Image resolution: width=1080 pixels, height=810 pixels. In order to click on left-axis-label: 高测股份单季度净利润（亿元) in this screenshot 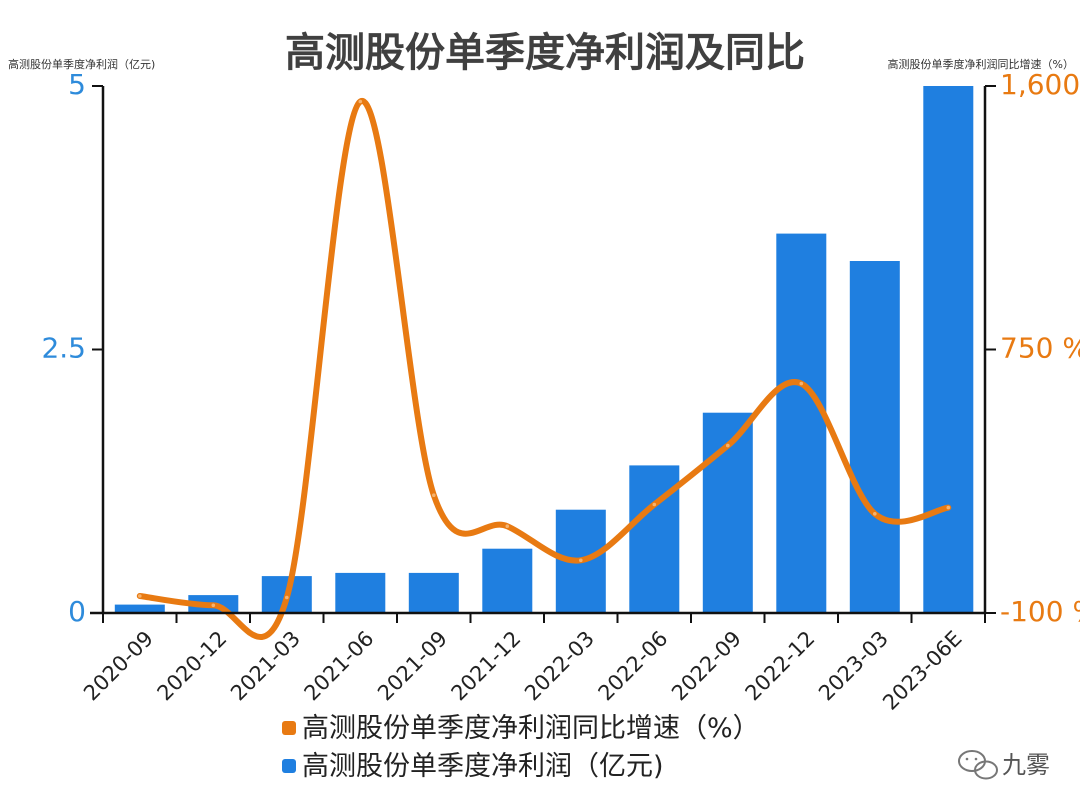, I will do `click(81, 64)`.